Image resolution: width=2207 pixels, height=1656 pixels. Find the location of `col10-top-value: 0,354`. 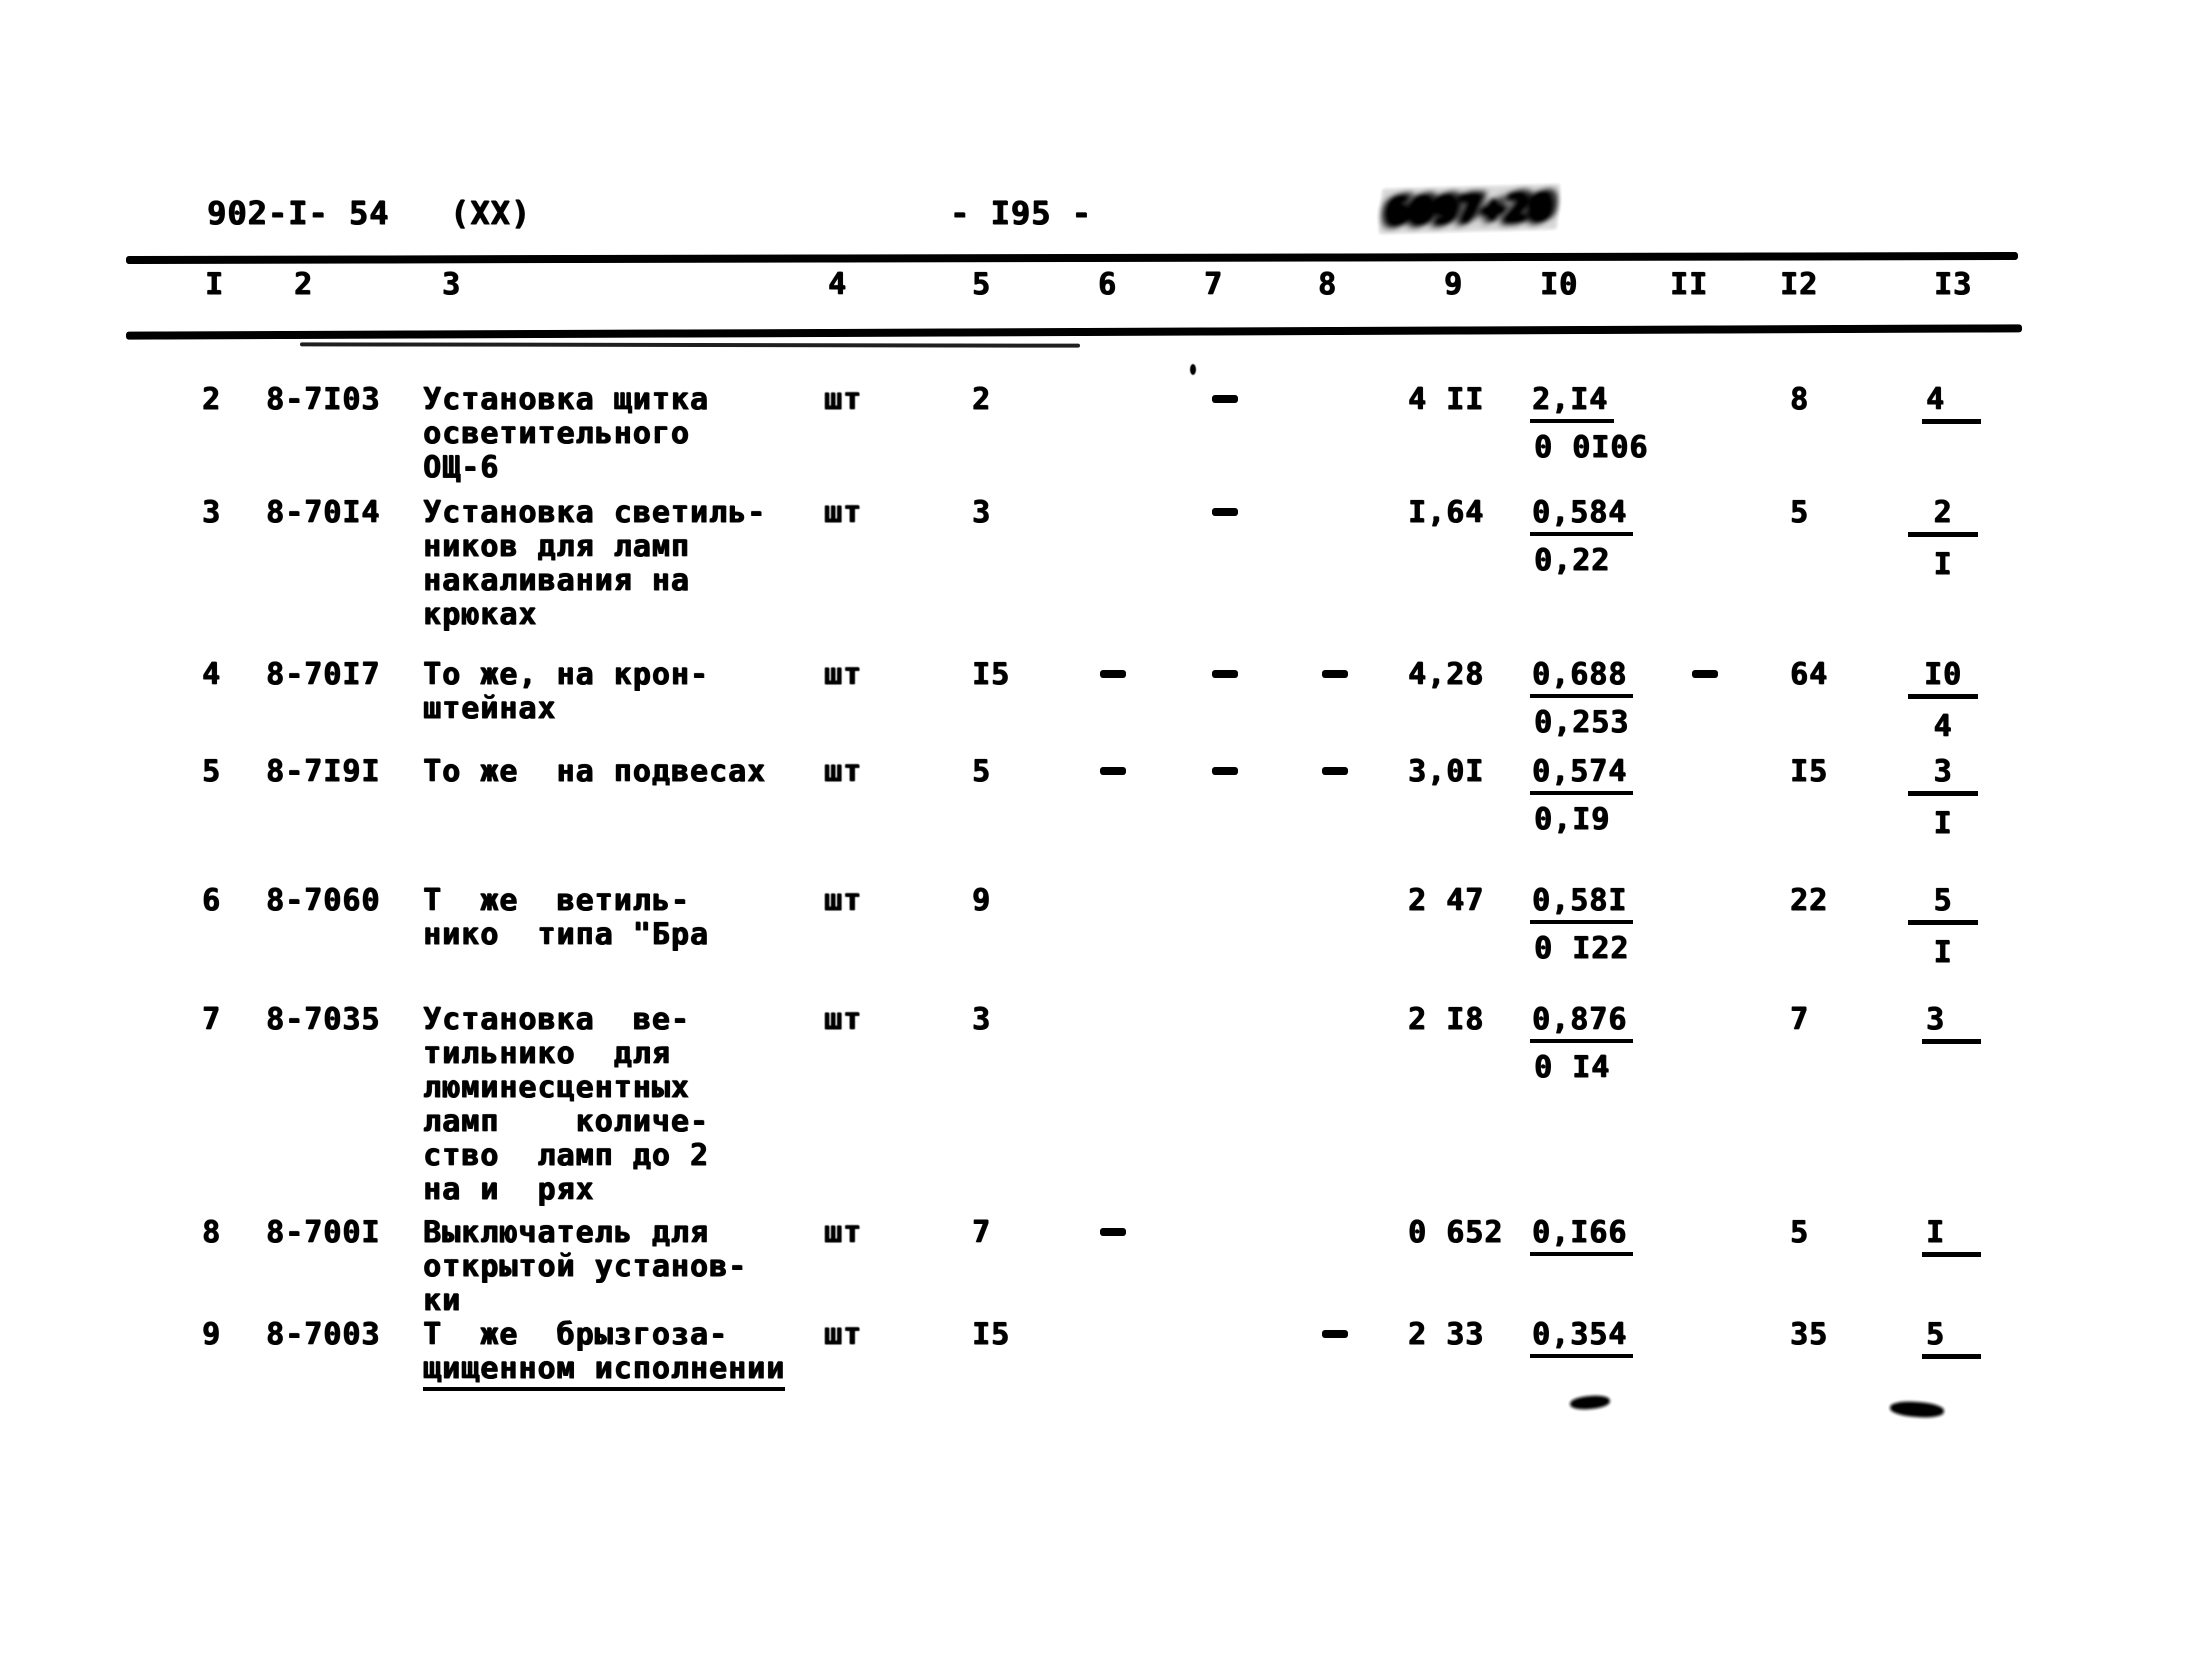

col10-top-value: 0,354 is located at coordinates (1582, 1338).